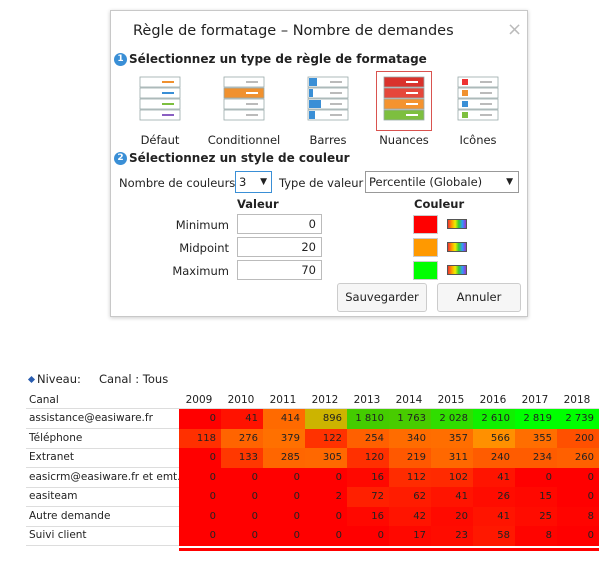  I want to click on dialog-title: Règle de formatage – Nombre de demandes, so click(293, 31).